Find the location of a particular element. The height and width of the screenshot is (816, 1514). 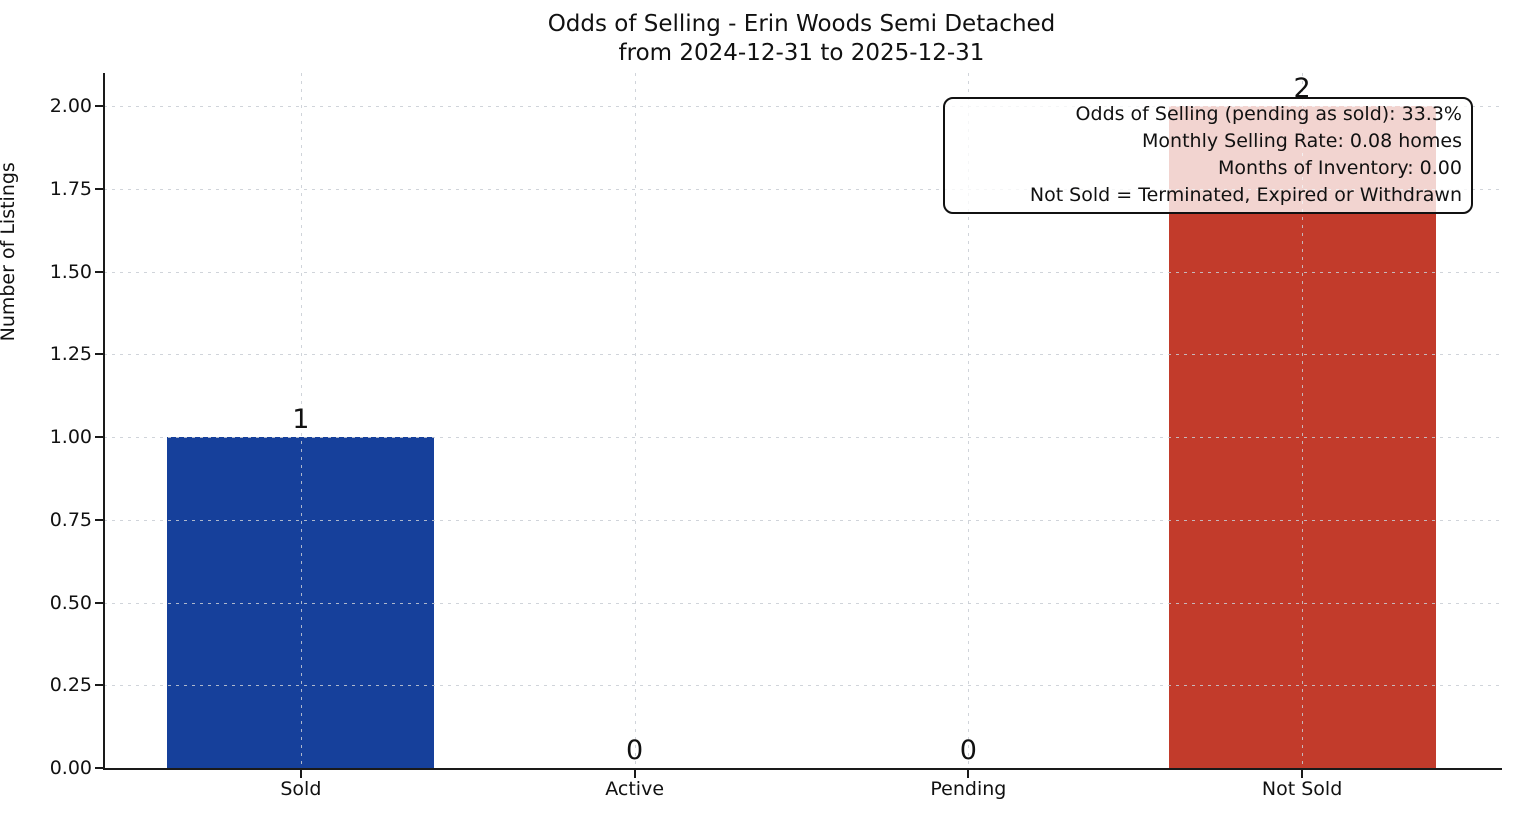

x-tick-label: Active is located at coordinates (635, 789).